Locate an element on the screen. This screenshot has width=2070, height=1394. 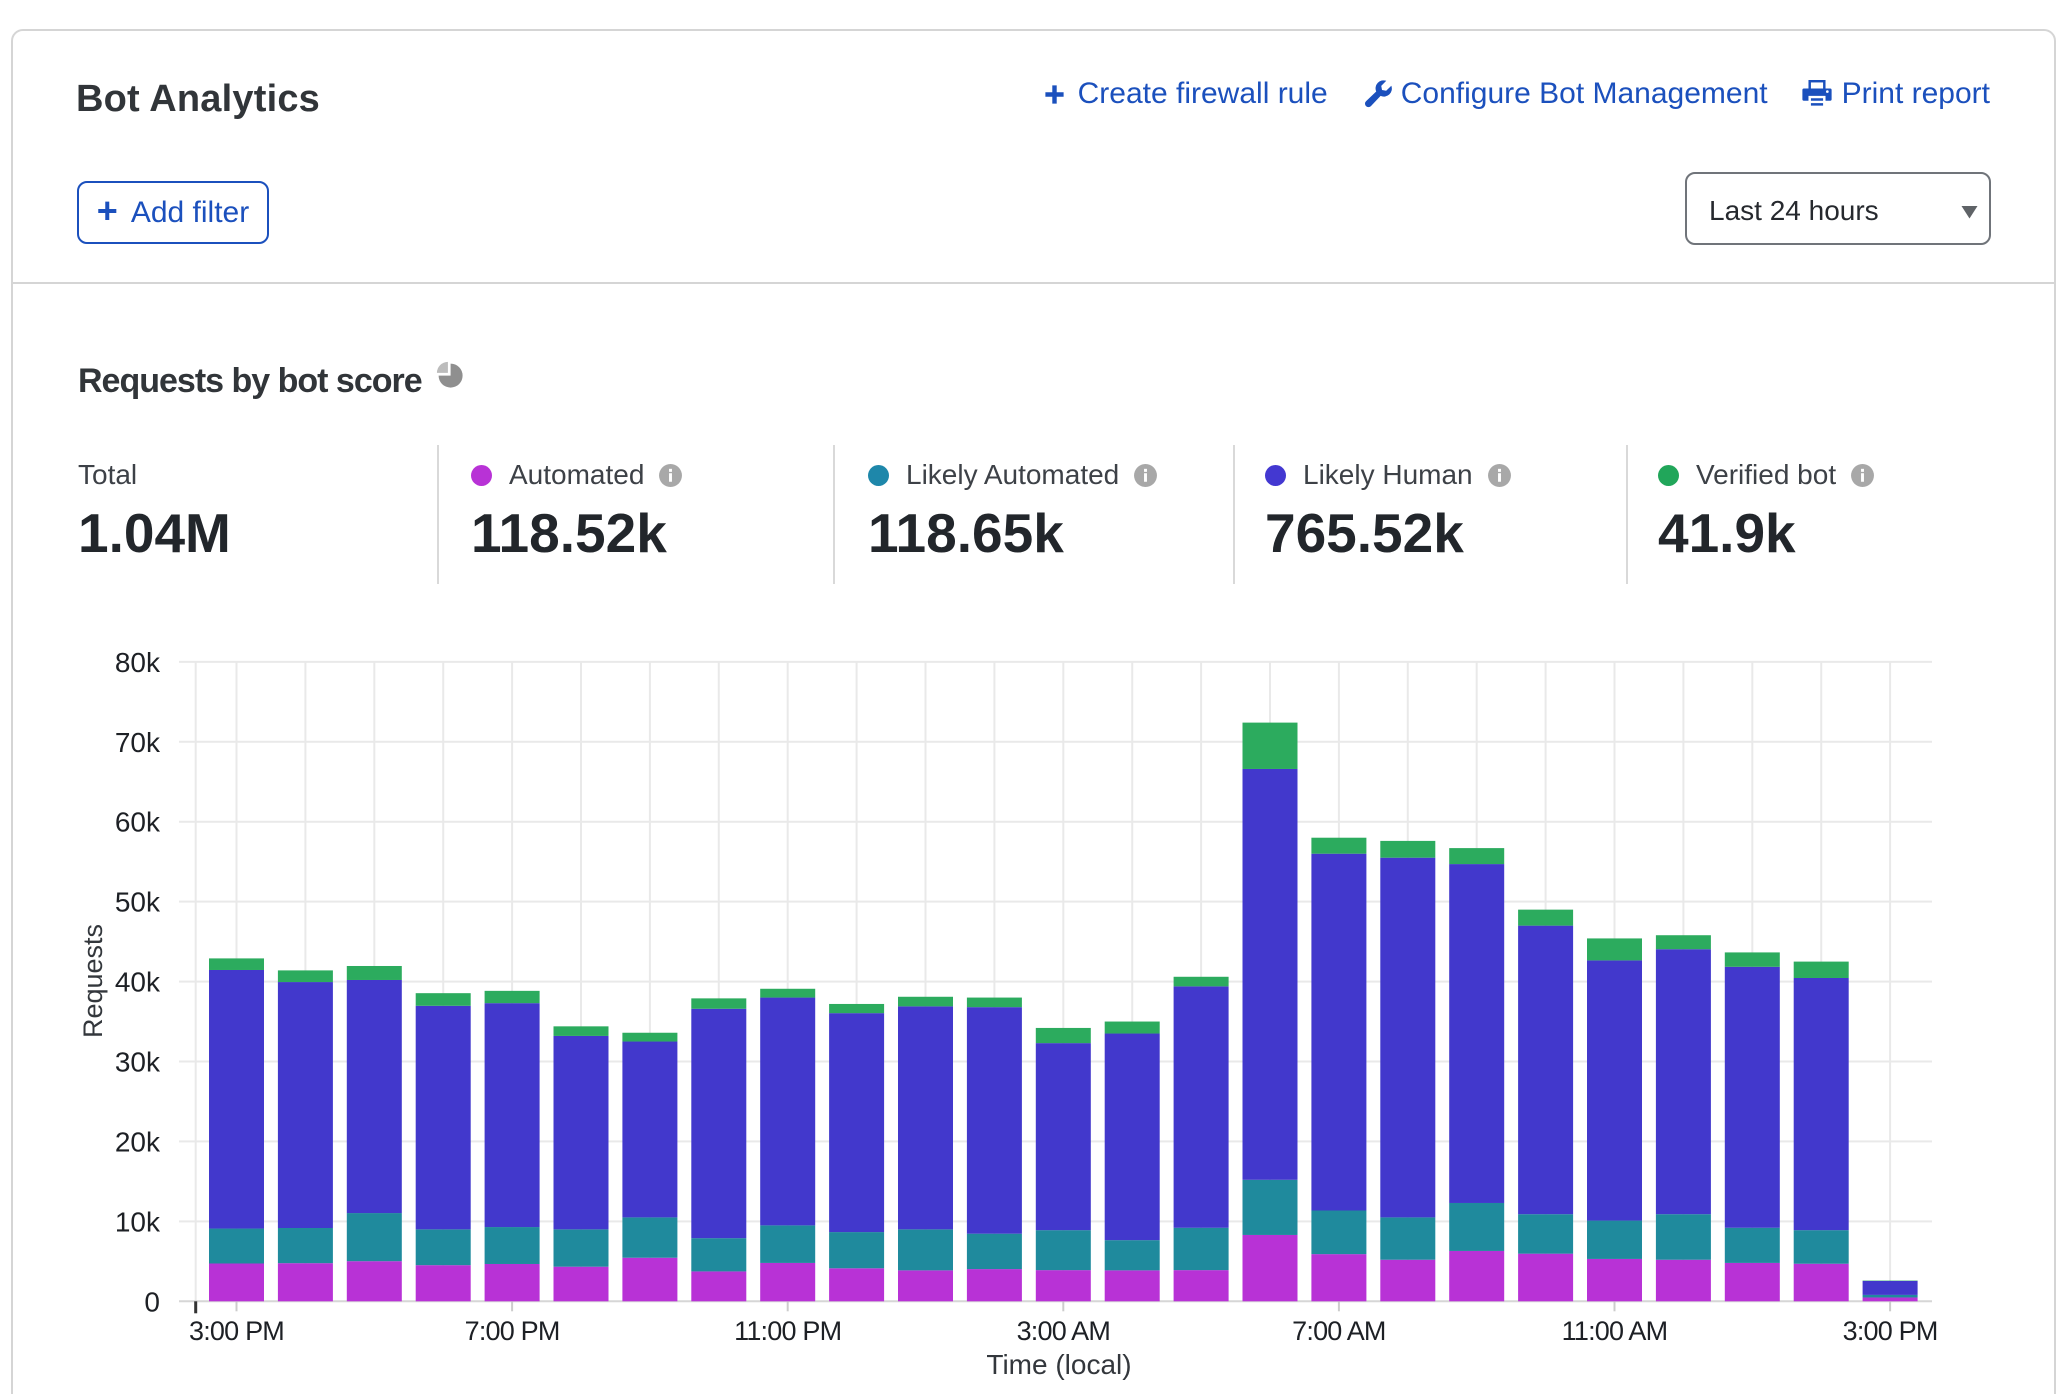
svg-text: 60k is located at coordinates (138, 822).